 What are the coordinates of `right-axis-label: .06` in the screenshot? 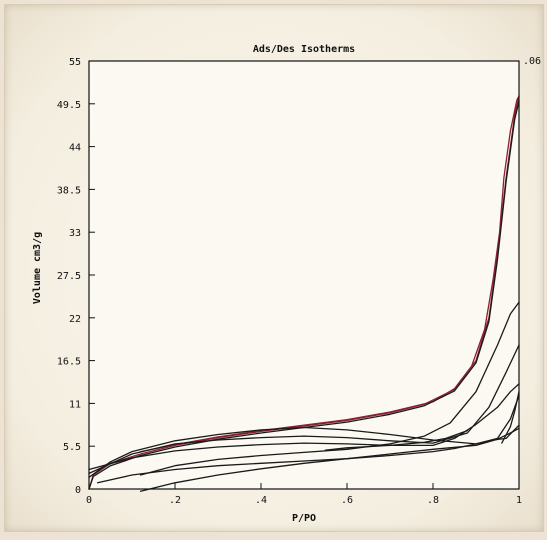 It's located at (532, 61).